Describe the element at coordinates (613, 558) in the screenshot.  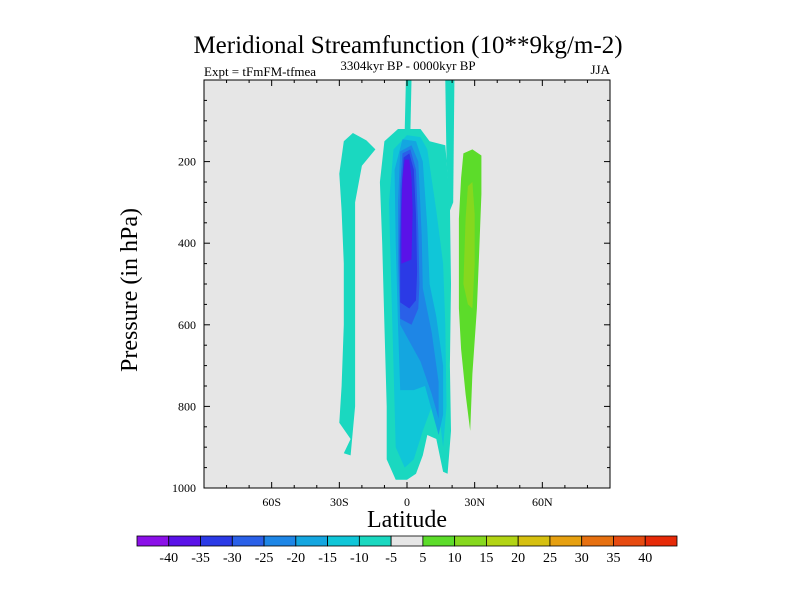
I see `colorbar-label: 35` at that location.